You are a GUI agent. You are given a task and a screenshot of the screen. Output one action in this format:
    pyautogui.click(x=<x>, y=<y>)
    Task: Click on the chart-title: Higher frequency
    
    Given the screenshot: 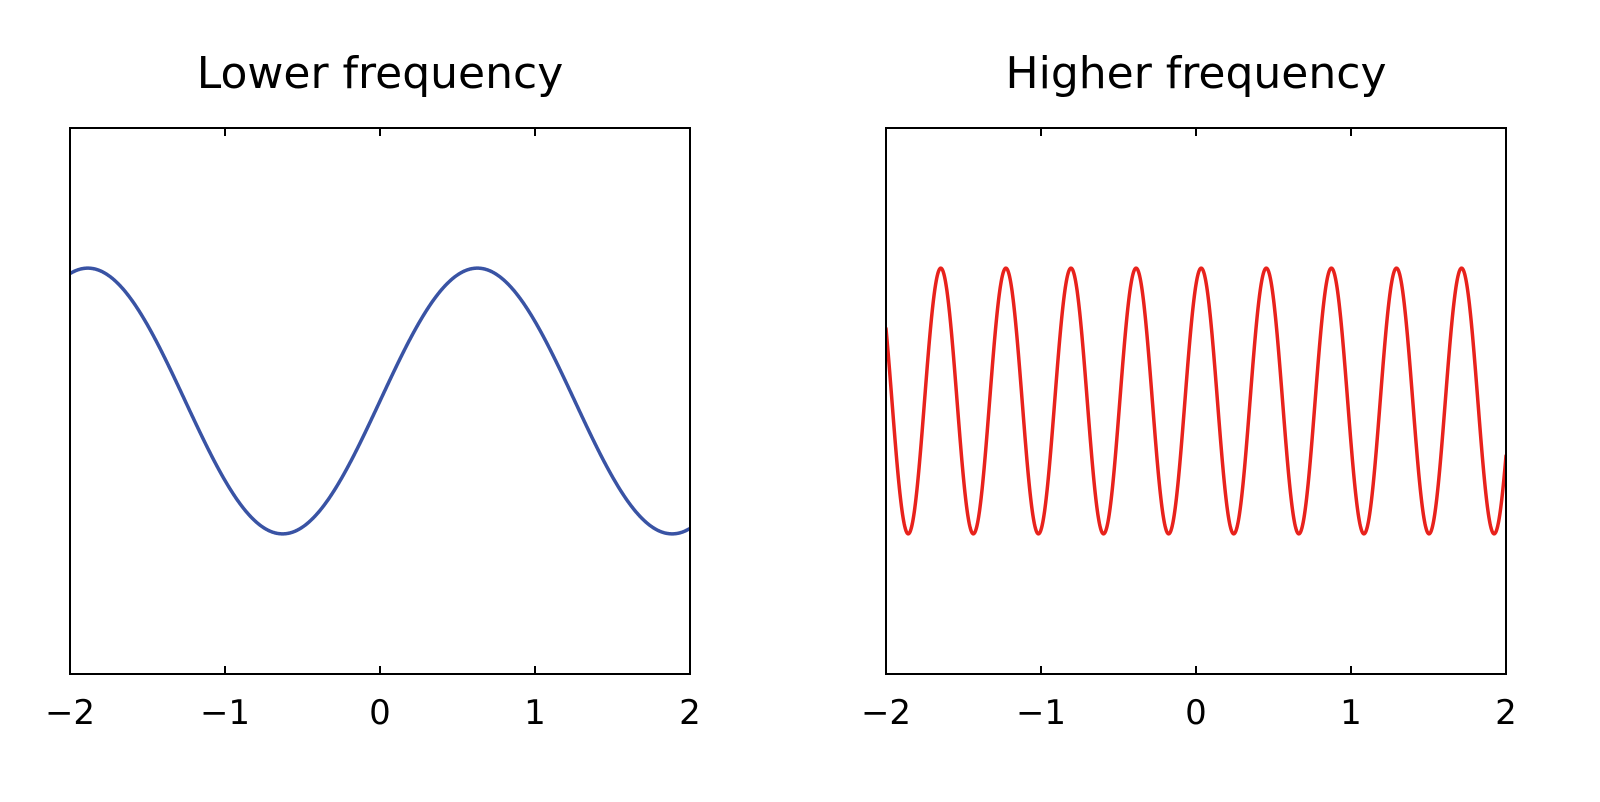 What is the action you would take?
    pyautogui.click(x=1196, y=73)
    